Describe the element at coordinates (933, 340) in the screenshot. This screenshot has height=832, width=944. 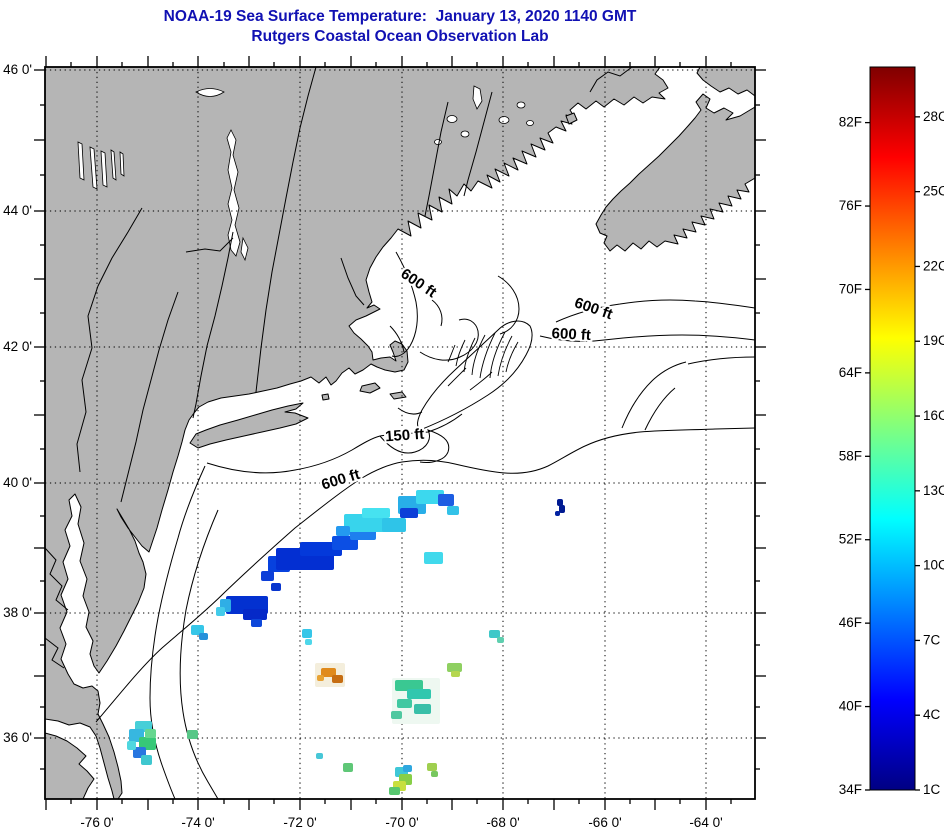
I see `colorbar-label-celsius: 19C` at that location.